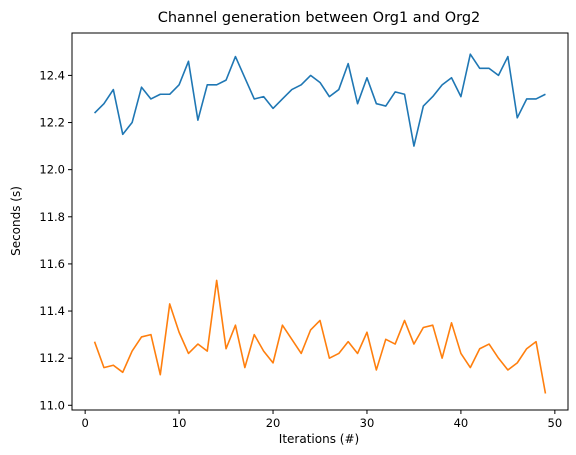 Image resolution: width=576 pixels, height=455 pixels. I want to click on y-tick-label: 11.2, so click(52, 358).